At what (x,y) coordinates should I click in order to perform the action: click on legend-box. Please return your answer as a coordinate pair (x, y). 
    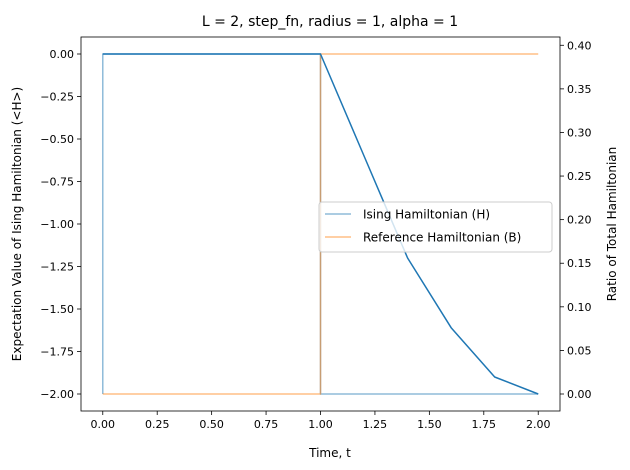
    Looking at the image, I should click on (435, 227).